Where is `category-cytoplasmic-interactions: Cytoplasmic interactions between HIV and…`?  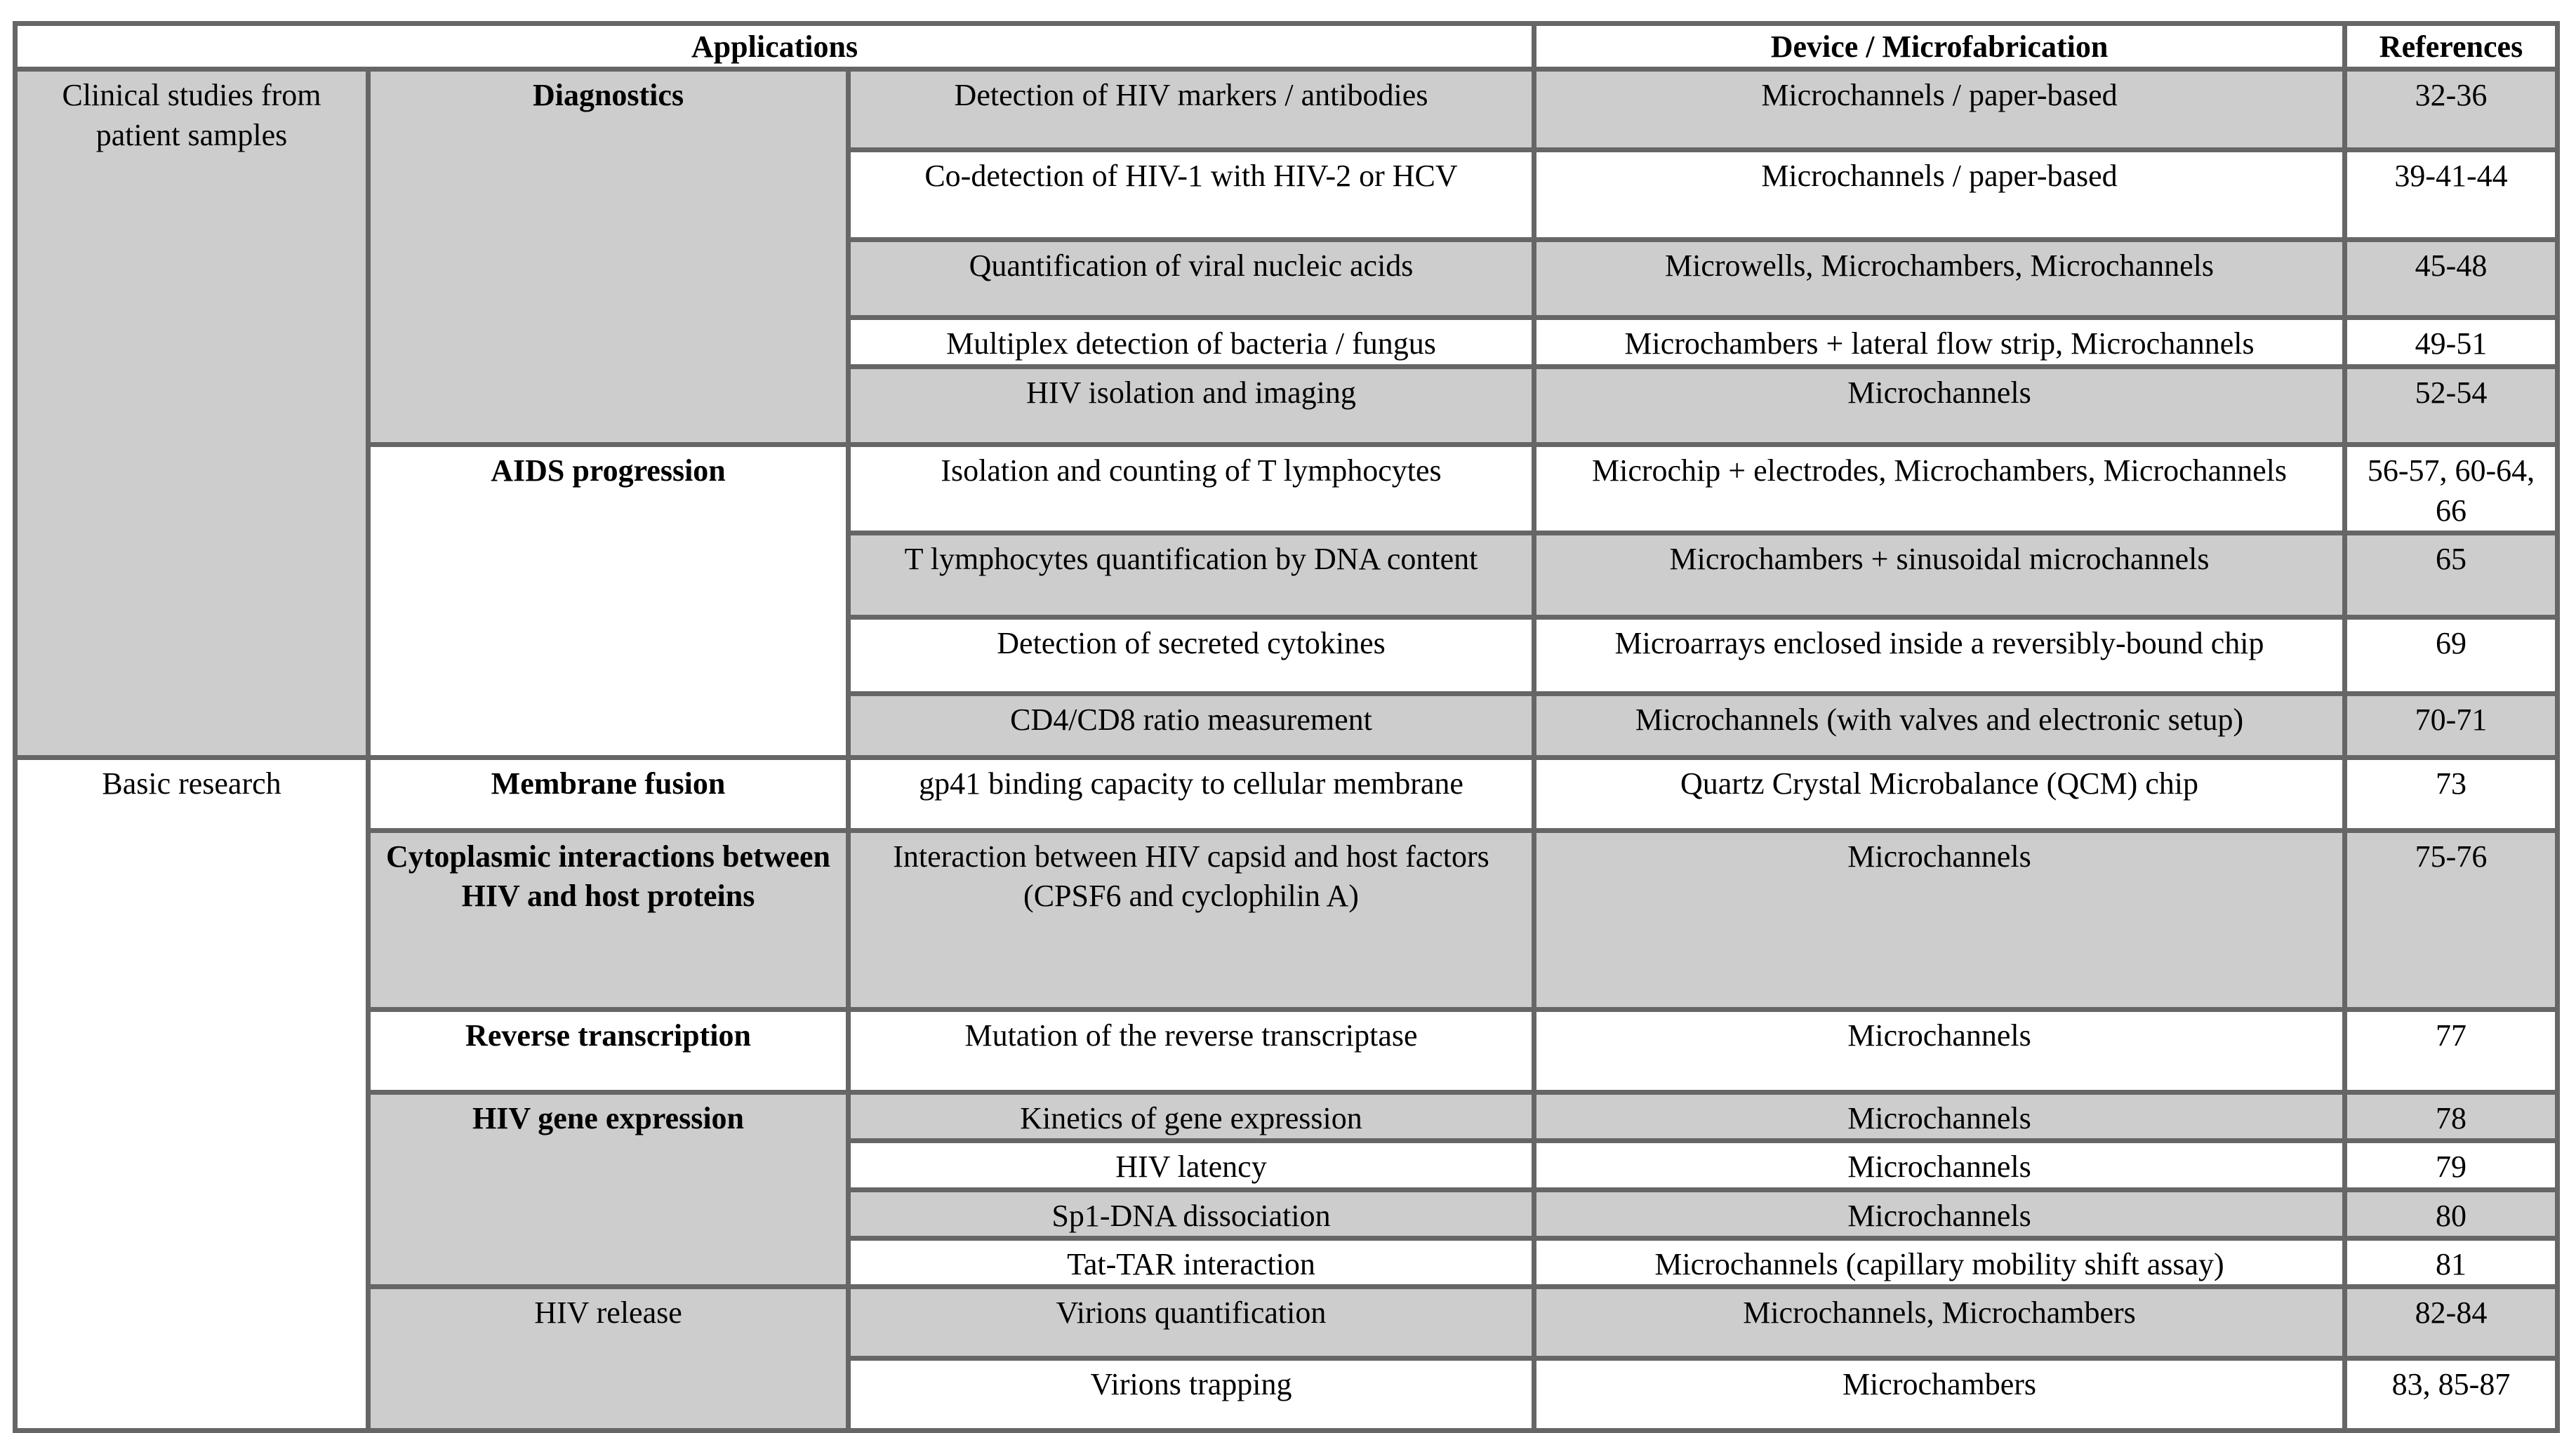
category-cytoplasmic-interactions: Cytoplasmic interactions between HIV and… is located at coordinates (609, 919).